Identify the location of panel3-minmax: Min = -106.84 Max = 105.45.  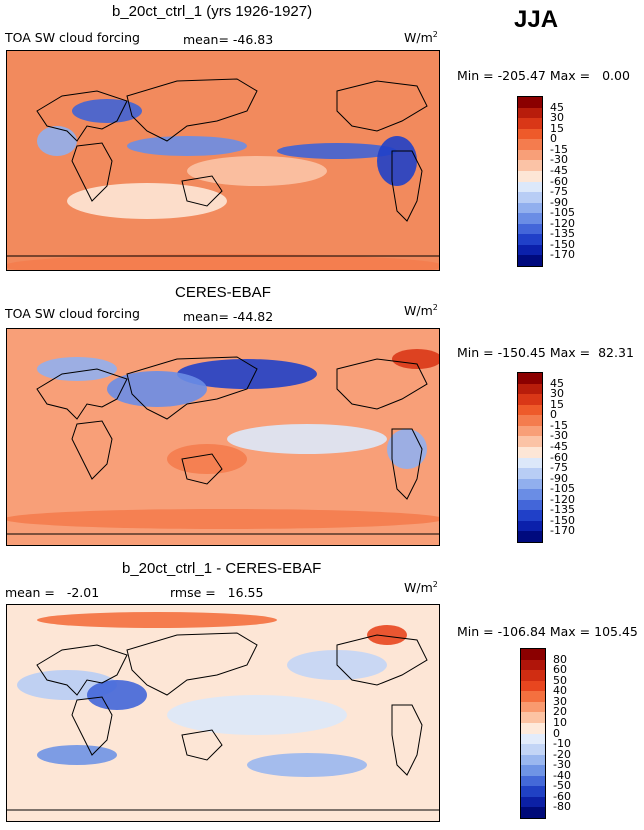
(547, 631).